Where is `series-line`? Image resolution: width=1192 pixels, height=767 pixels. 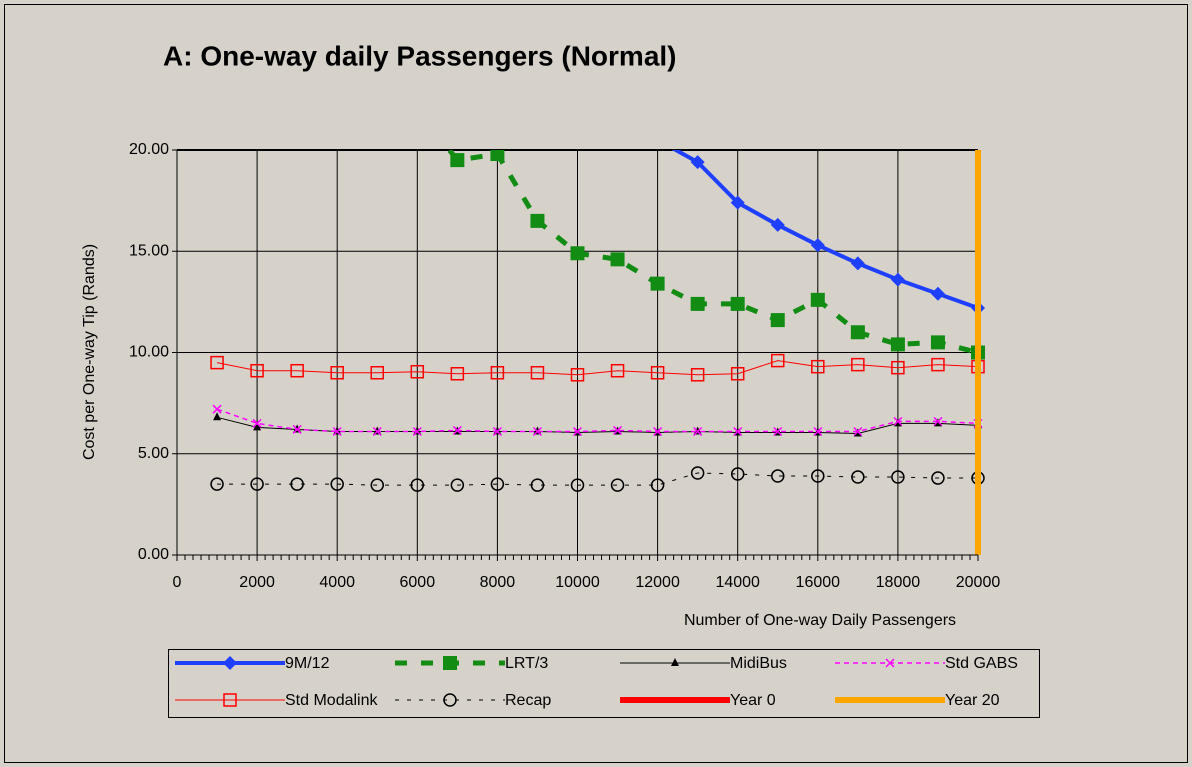 series-line is located at coordinates (597, 420).